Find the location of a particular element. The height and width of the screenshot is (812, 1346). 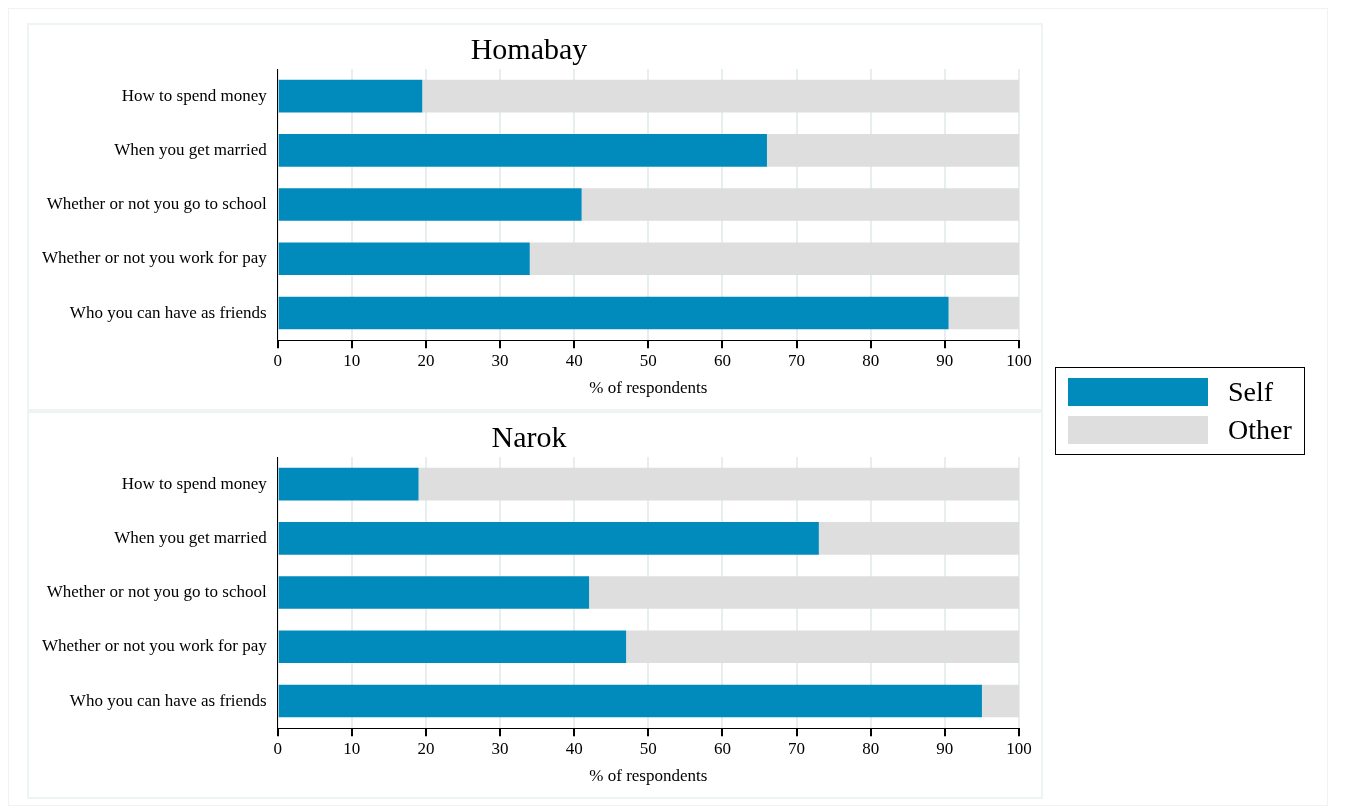

legend-label: Self is located at coordinates (1251, 392).